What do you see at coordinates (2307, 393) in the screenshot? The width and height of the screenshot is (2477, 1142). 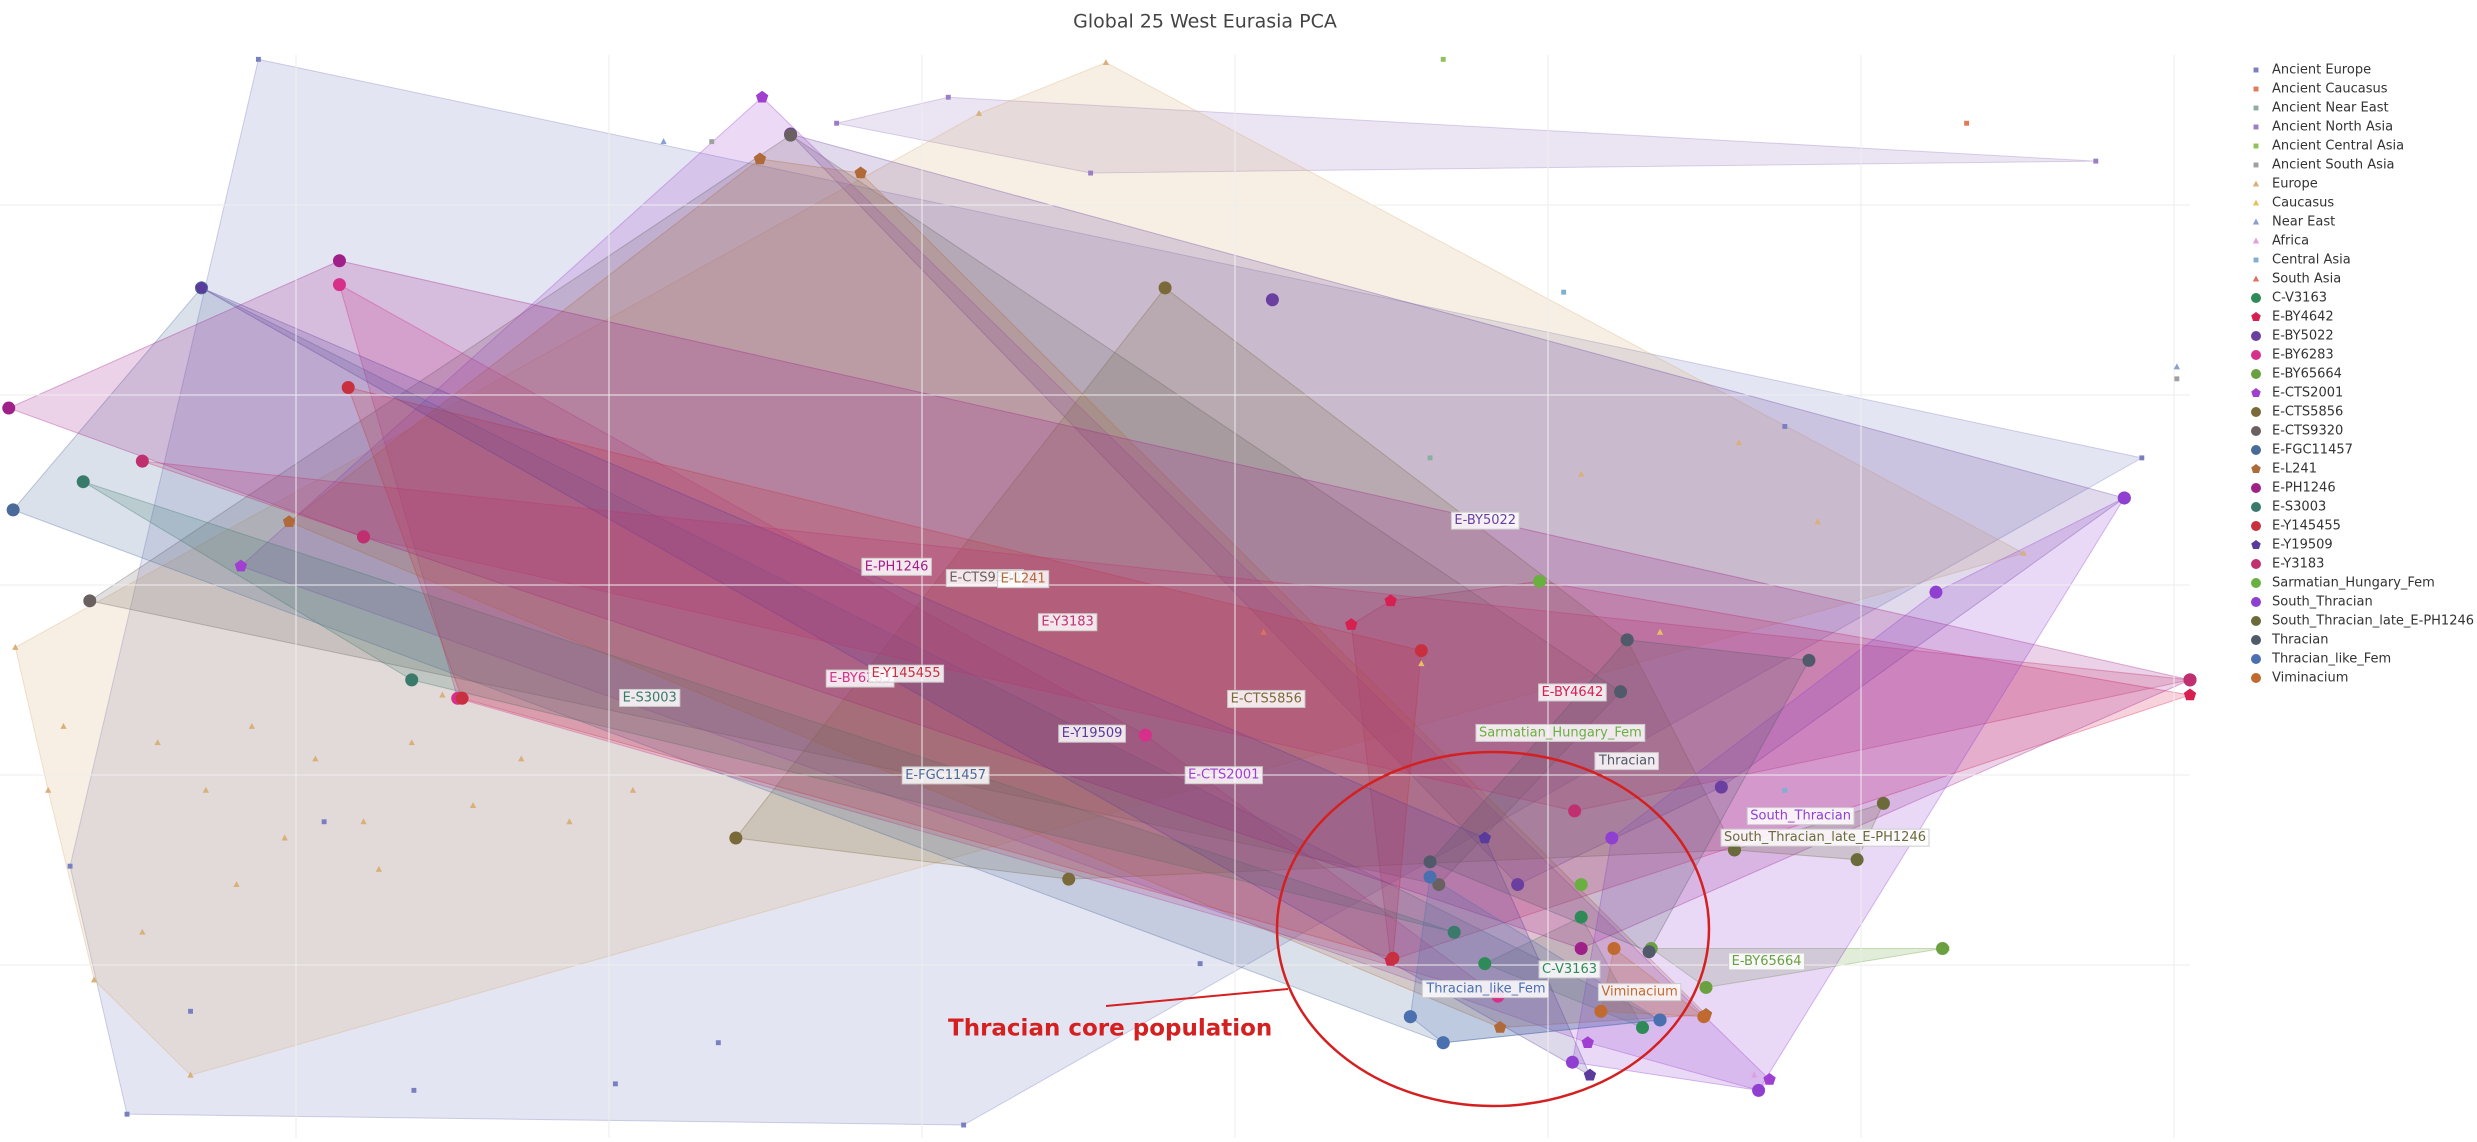 I see `legend-label: E-CTS2001` at bounding box center [2307, 393].